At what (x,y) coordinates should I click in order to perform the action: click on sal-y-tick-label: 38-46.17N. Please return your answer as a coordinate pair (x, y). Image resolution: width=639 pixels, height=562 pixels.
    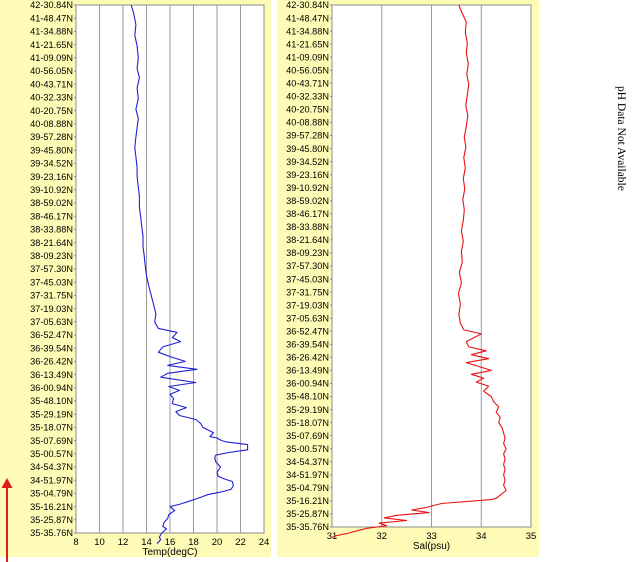
    Looking at the image, I should click on (307, 214).